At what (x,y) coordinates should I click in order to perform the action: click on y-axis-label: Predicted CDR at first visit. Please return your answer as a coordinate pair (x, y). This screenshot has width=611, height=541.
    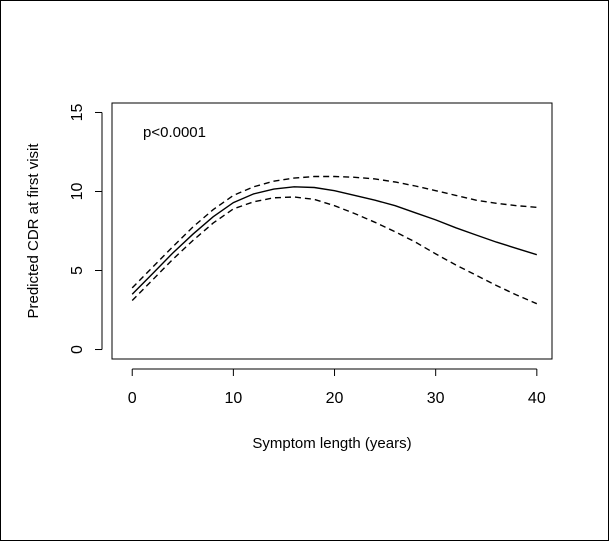
    Looking at the image, I should click on (33, 231).